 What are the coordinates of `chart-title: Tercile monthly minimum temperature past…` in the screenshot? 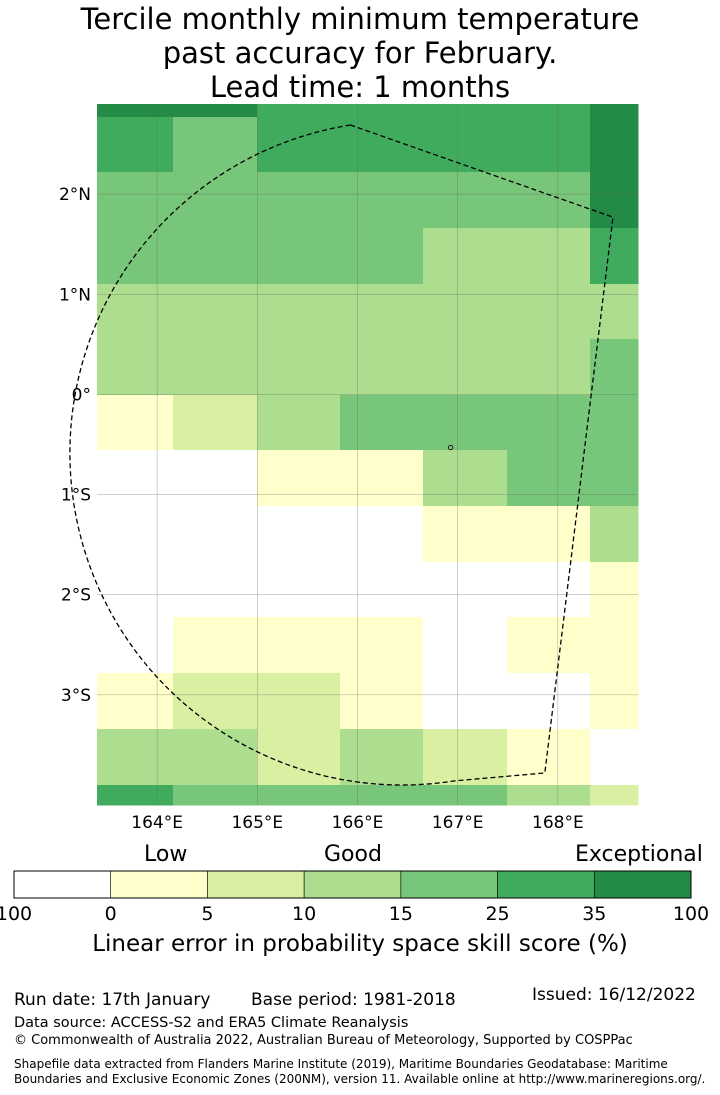 It's located at (360, 53).